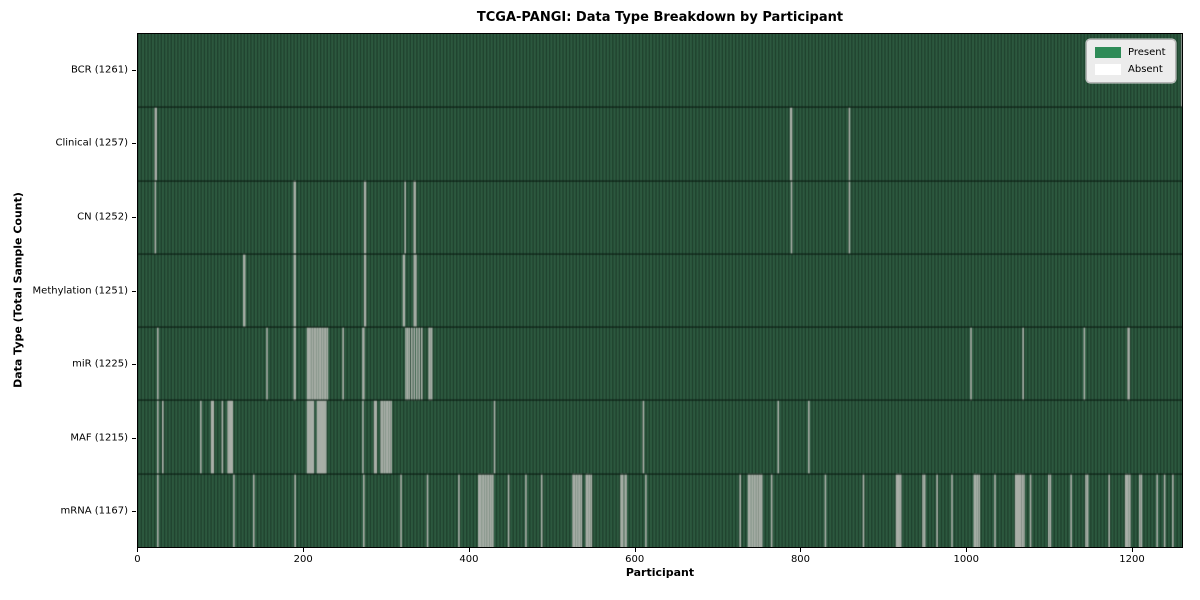  What do you see at coordinates (303, 559) in the screenshot?
I see `x-tick-label-200: 200` at bounding box center [303, 559].